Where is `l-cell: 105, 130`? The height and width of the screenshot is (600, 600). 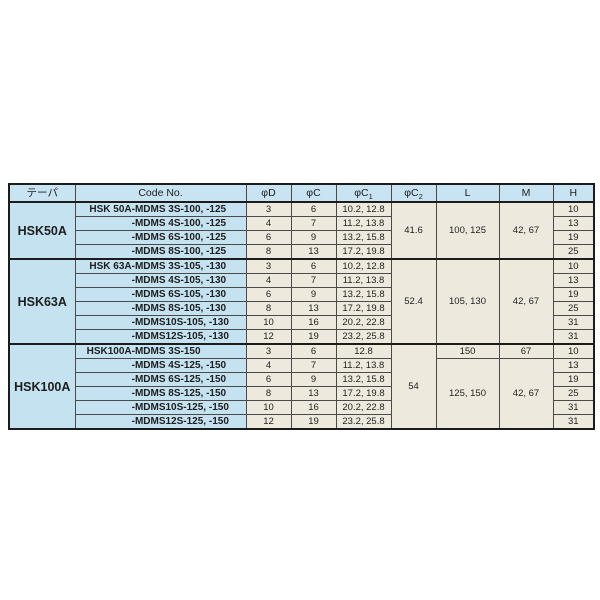 l-cell: 105, 130 is located at coordinates (467, 301).